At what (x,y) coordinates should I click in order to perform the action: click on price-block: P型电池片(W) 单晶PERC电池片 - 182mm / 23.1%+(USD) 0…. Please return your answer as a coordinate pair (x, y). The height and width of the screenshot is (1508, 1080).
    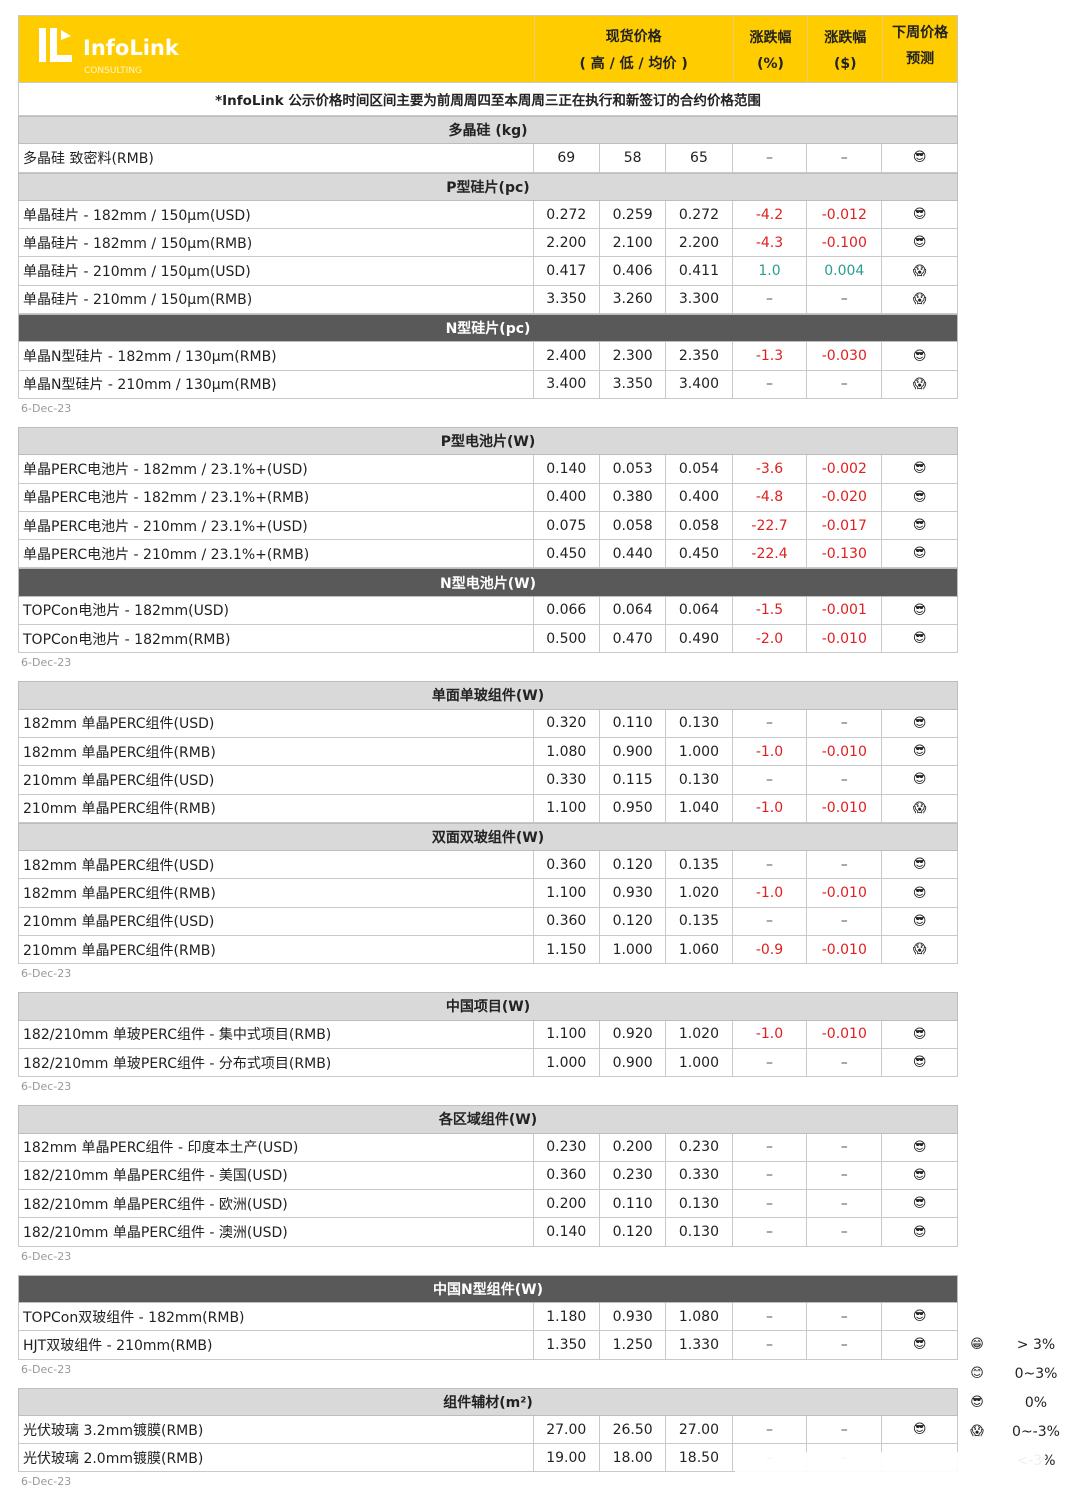
    Looking at the image, I should click on (488, 553).